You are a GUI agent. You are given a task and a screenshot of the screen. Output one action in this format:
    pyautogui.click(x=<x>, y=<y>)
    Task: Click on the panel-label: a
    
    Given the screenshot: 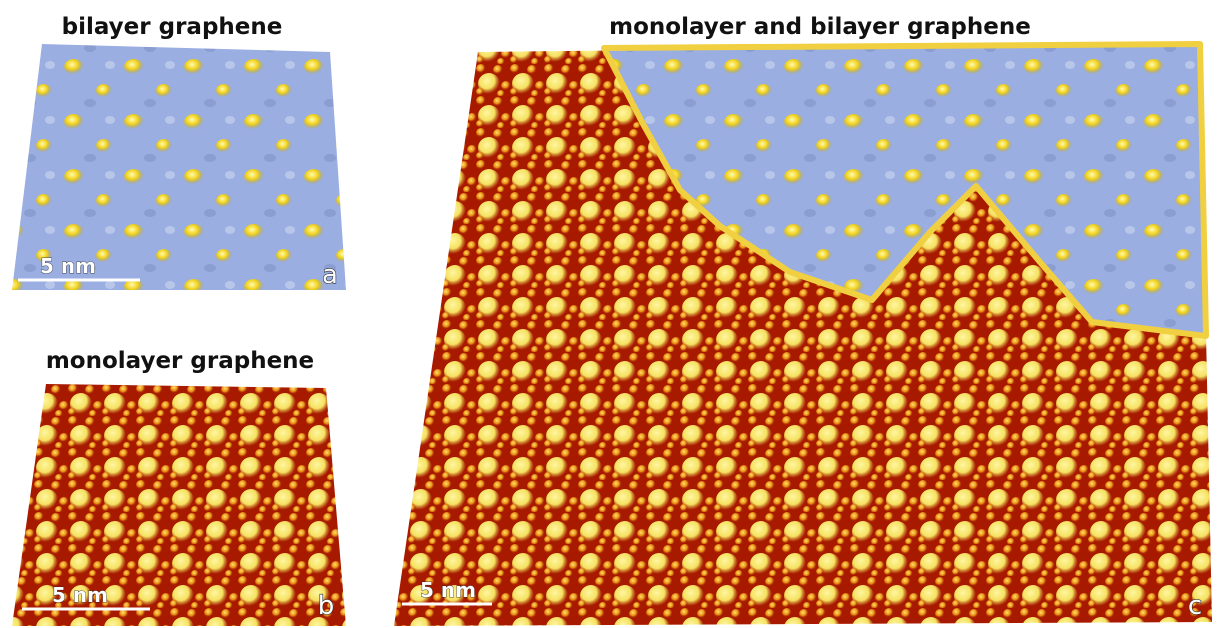 What is the action you would take?
    pyautogui.click(x=330, y=275)
    